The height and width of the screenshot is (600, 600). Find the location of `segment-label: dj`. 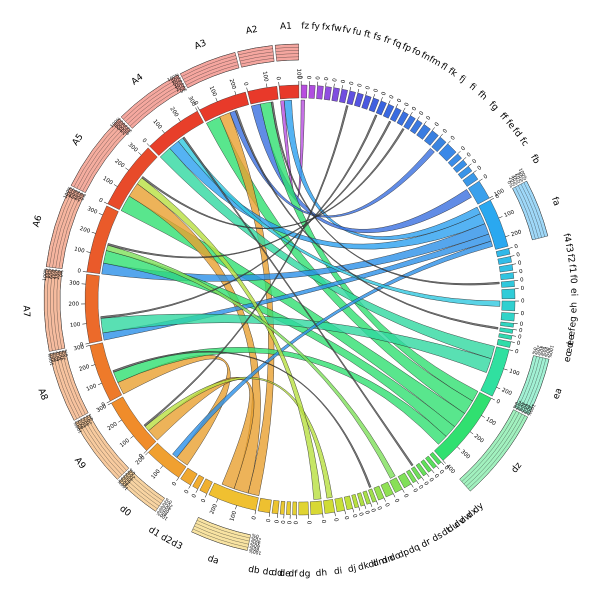

segment-label: dj is located at coordinates (352, 569).